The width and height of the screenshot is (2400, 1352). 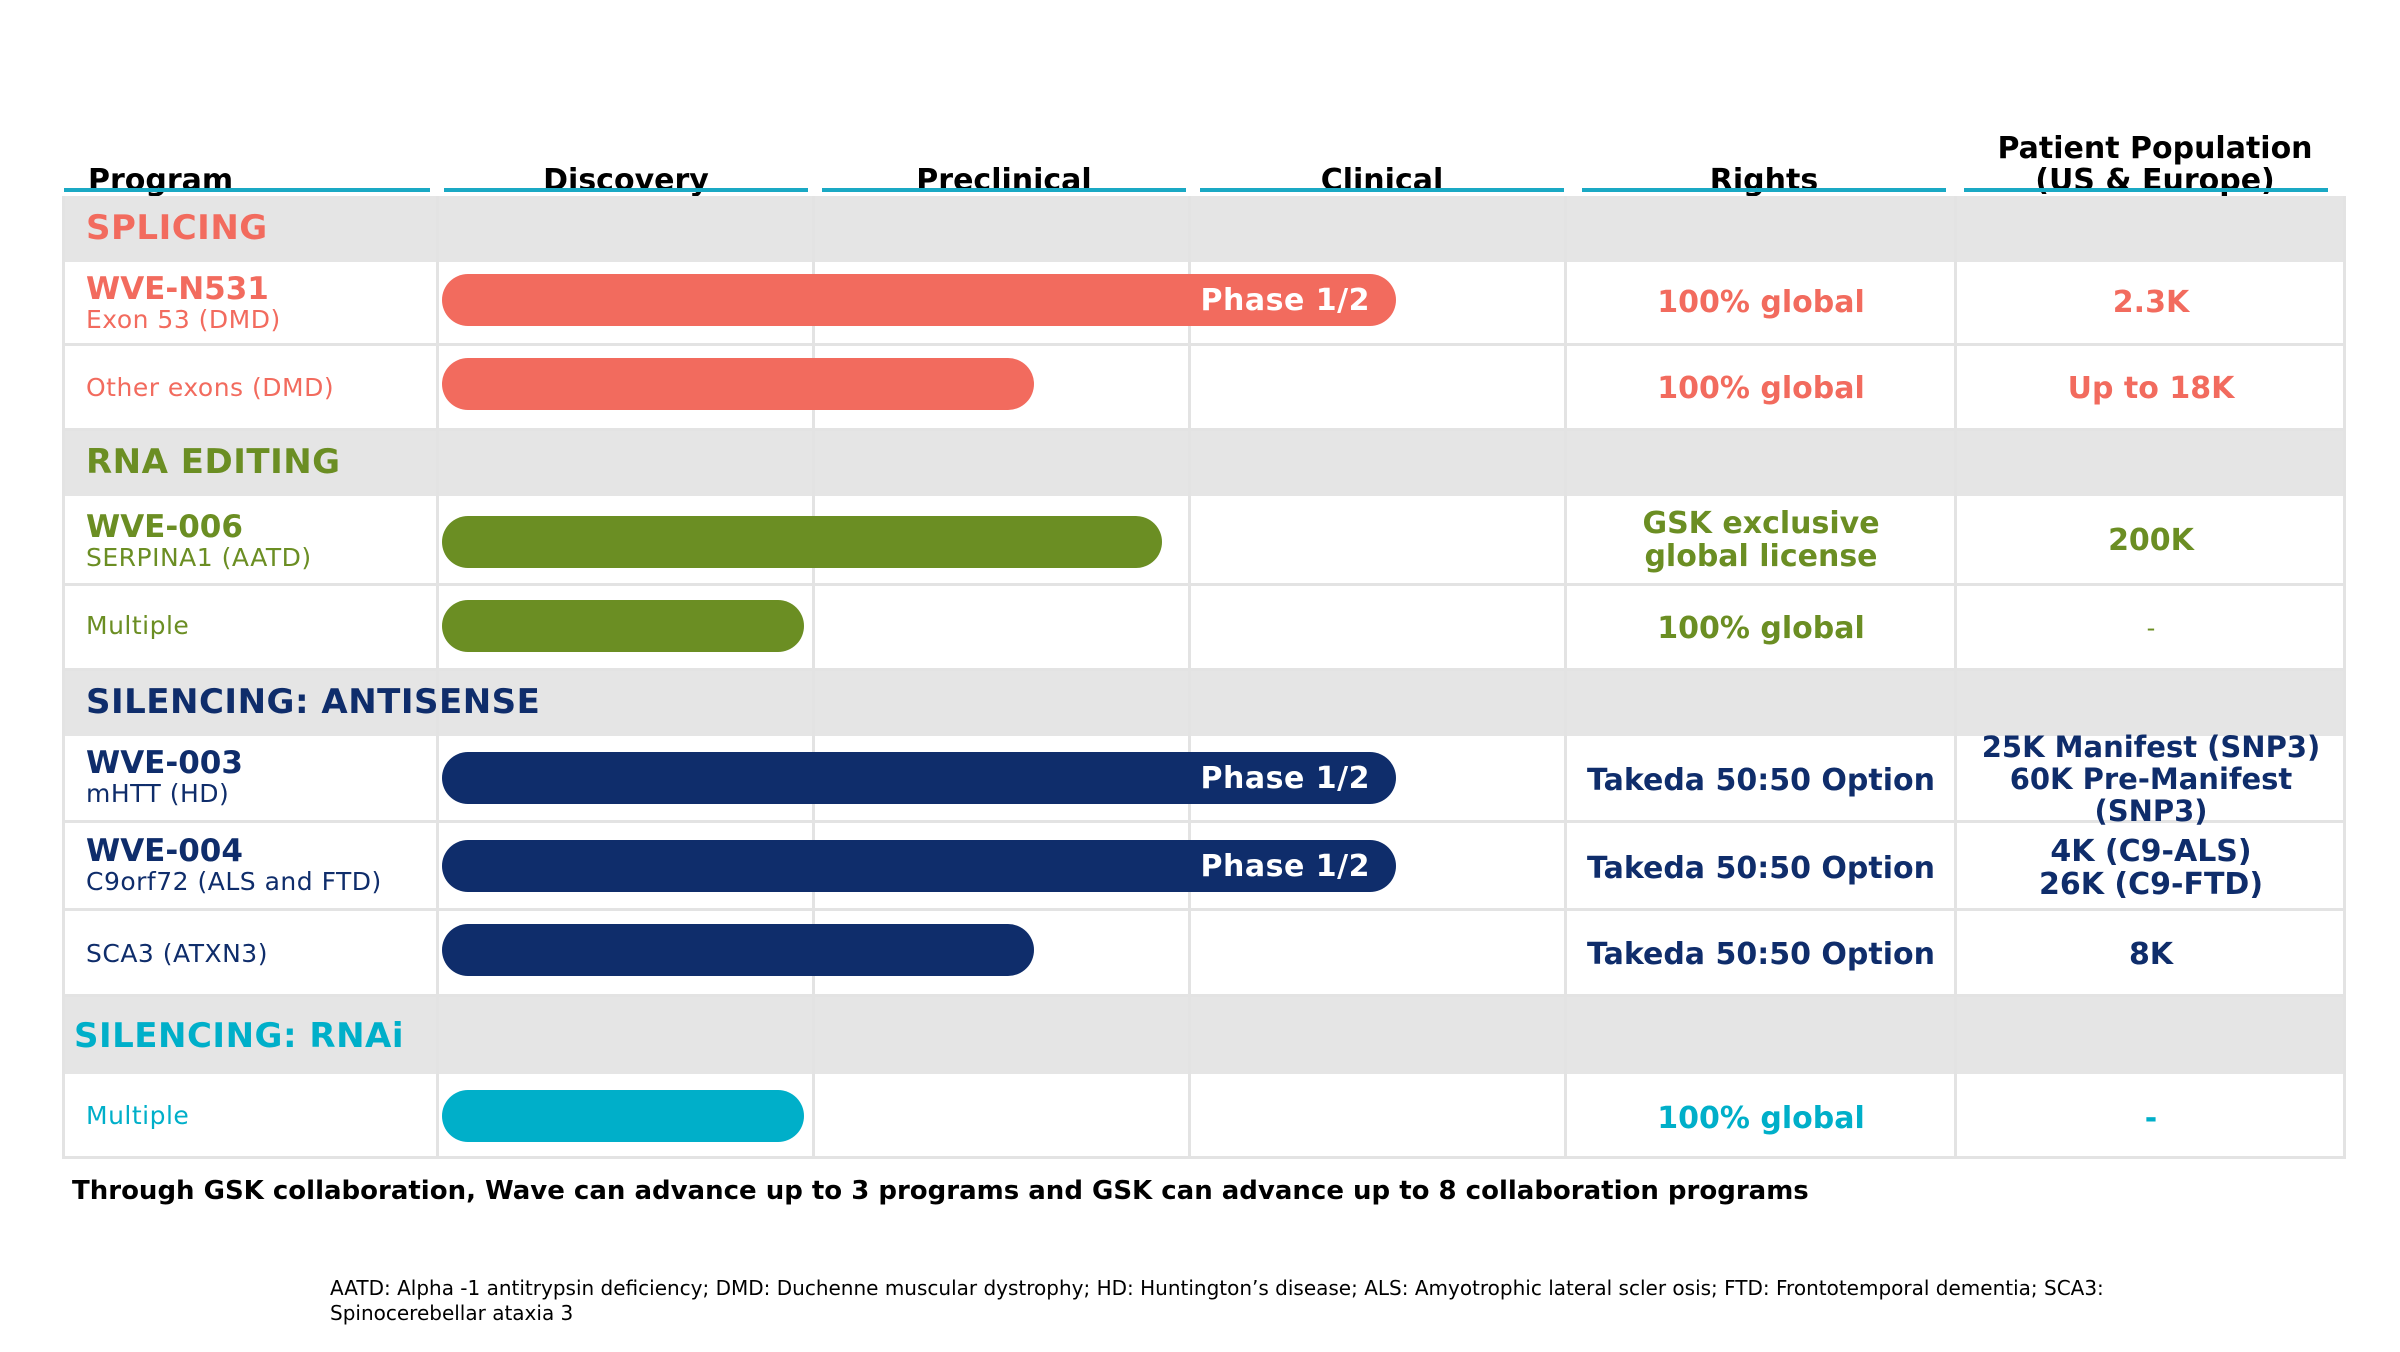 I want to click on header-patient-line1: Patient Population, so click(x=2155, y=148).